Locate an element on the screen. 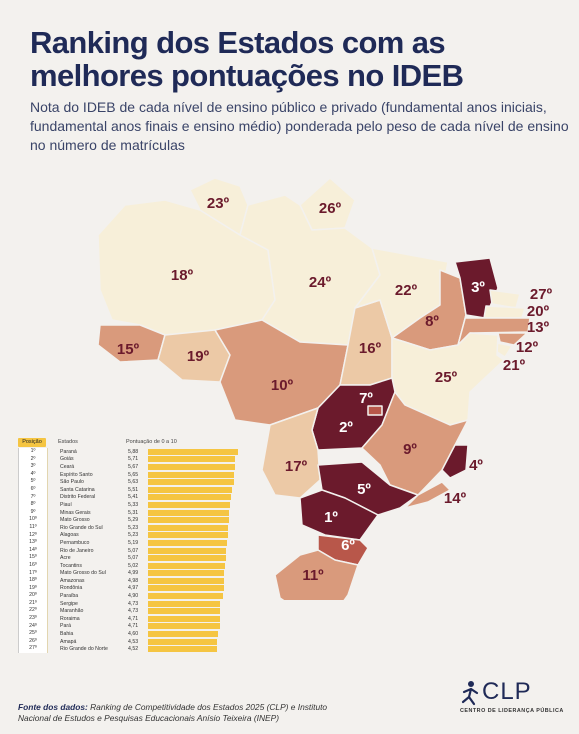 The image size is (579, 734). rank-label-parana: 1º is located at coordinates (331, 517).